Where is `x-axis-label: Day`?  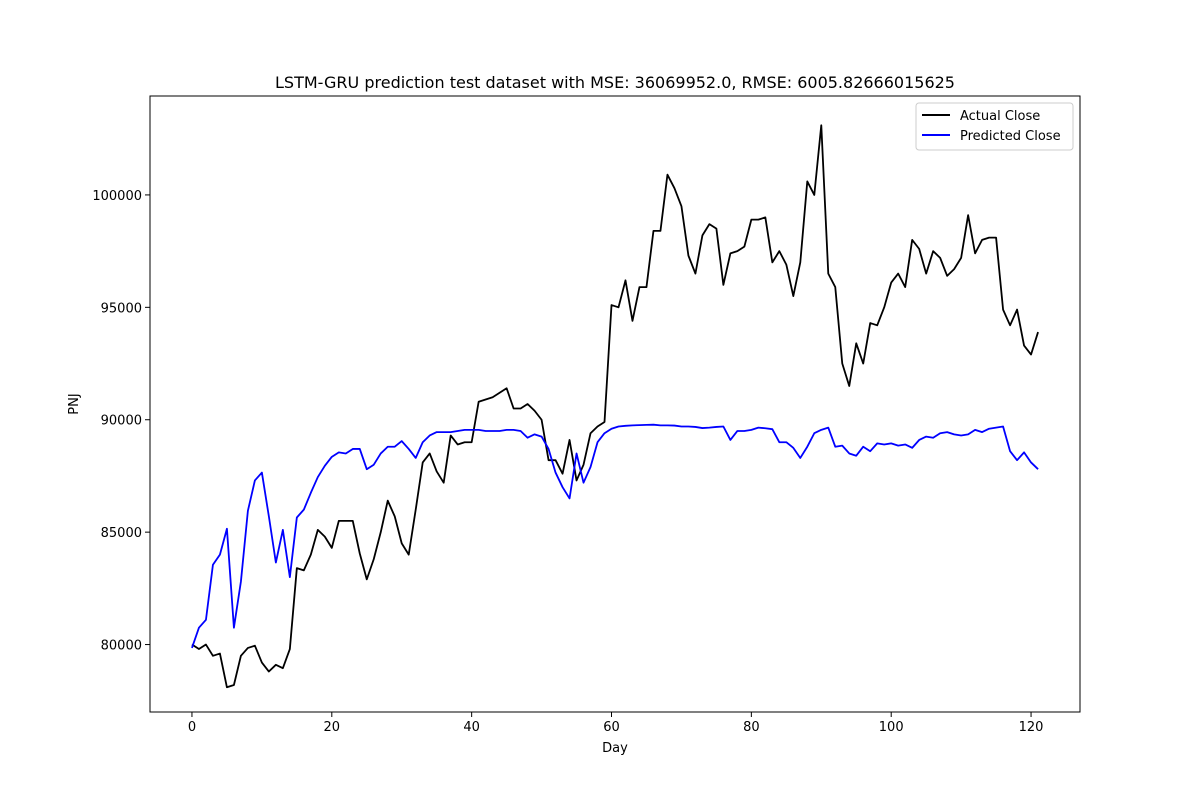 x-axis-label: Day is located at coordinates (615, 748).